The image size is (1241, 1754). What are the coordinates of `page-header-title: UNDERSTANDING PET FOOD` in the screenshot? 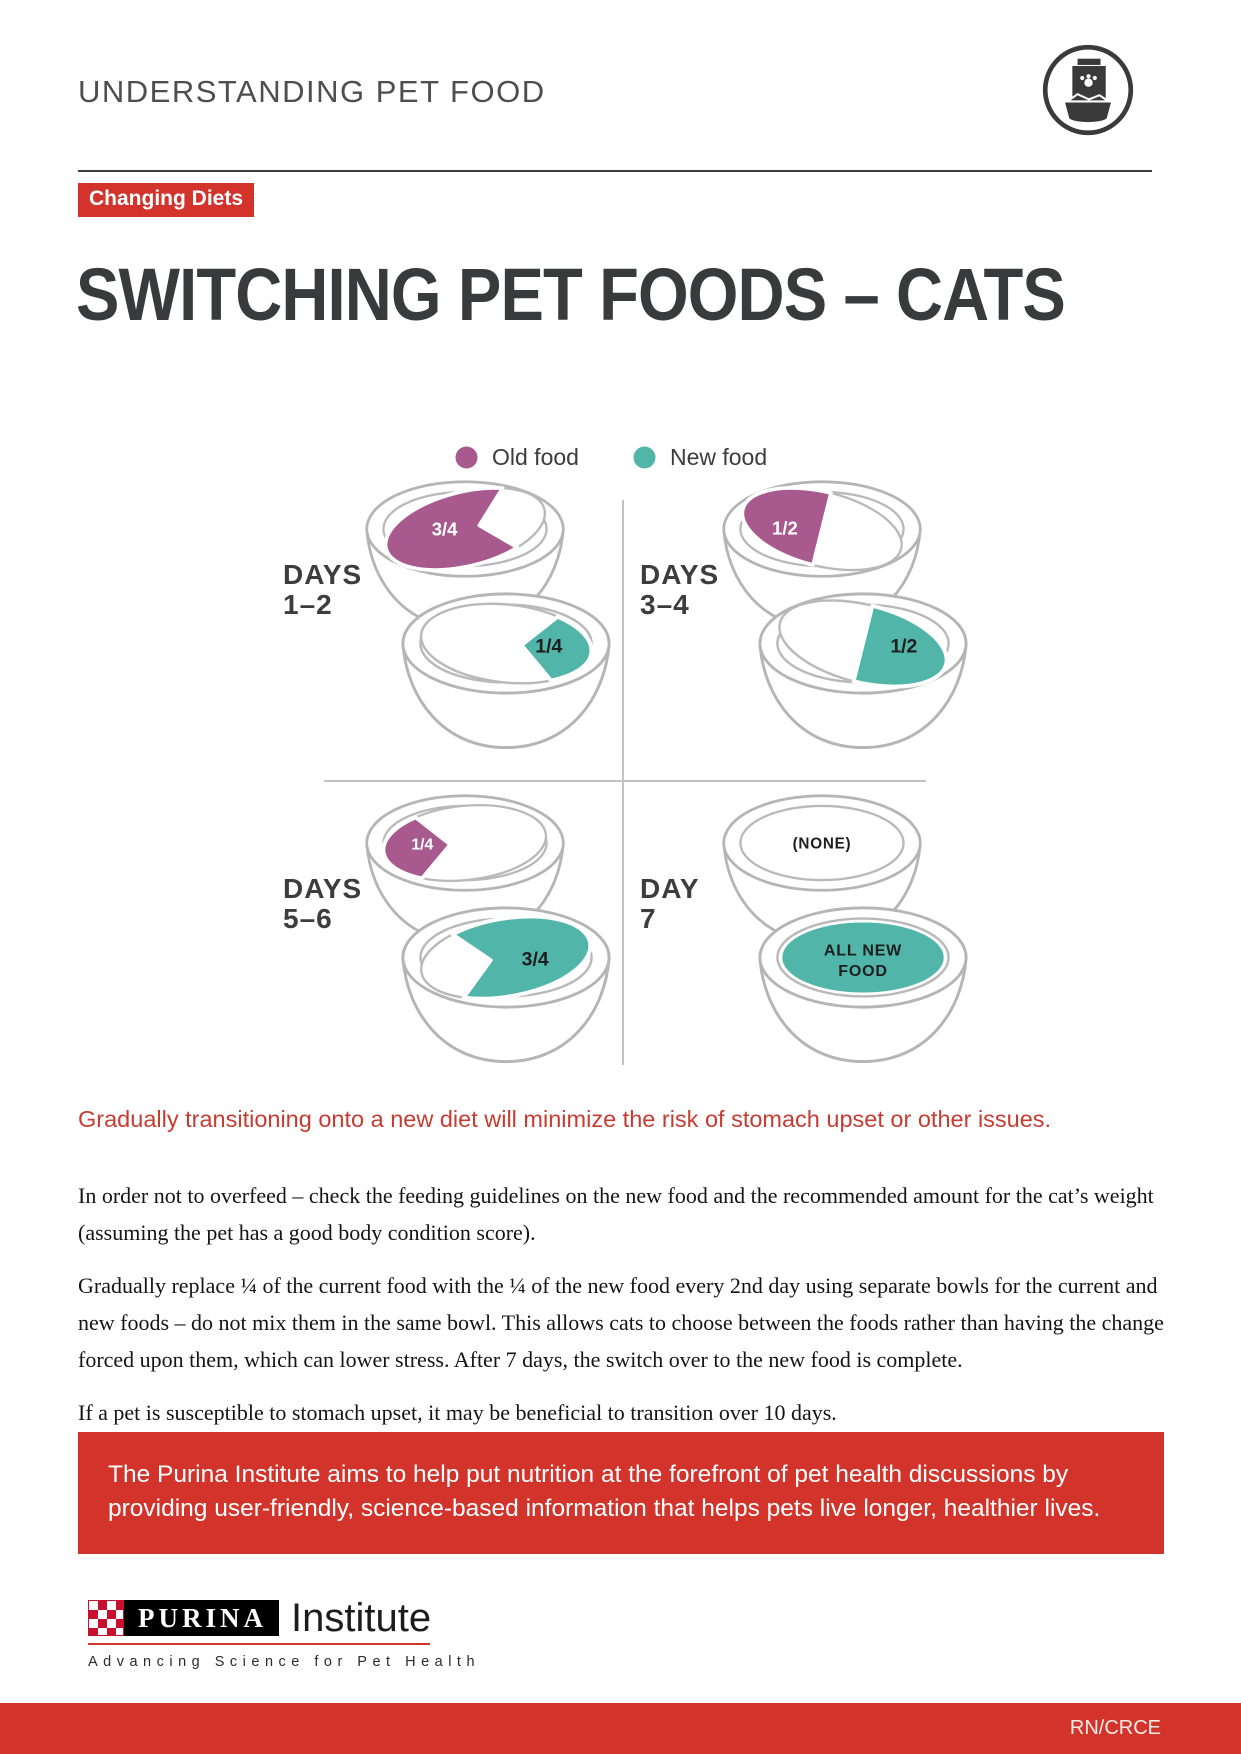 It's located at (312, 91).